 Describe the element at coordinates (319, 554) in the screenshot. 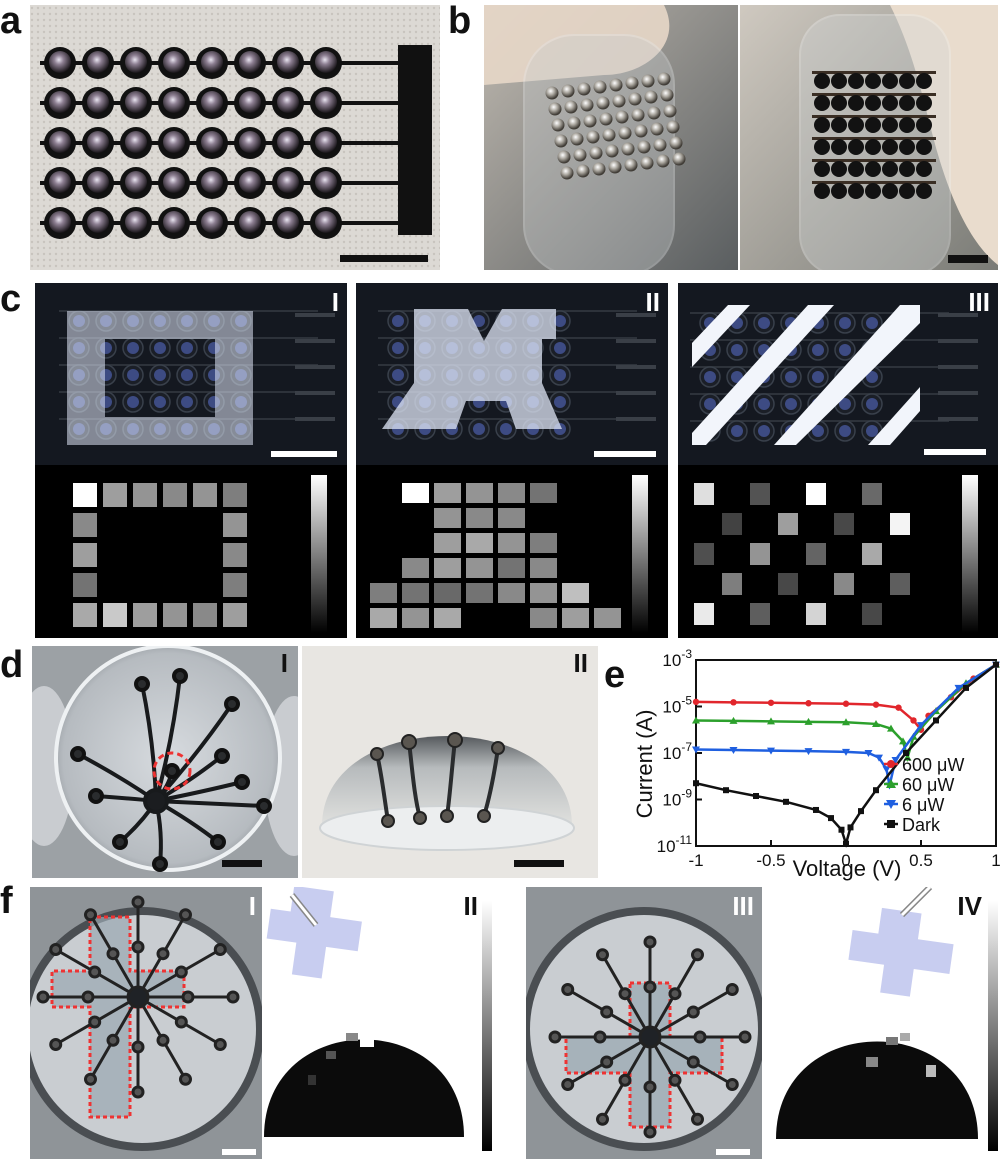

I see `colorbar` at that location.